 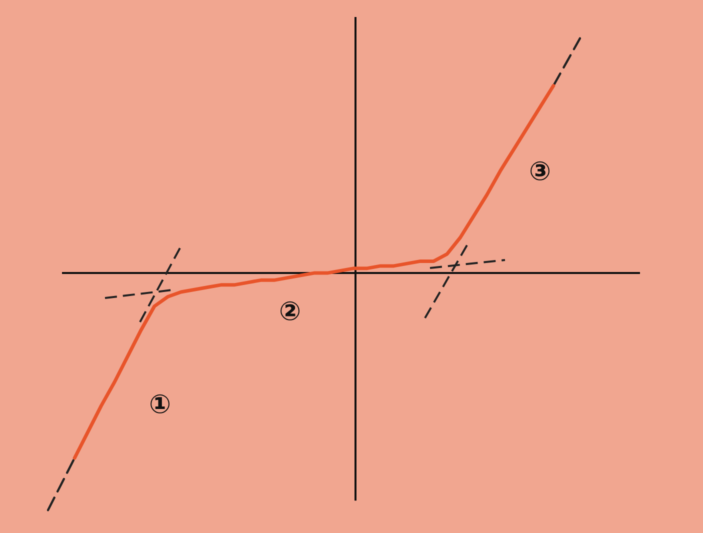 What do you see at coordinates (540, 172) in the screenshot?
I see `annotation: ③` at bounding box center [540, 172].